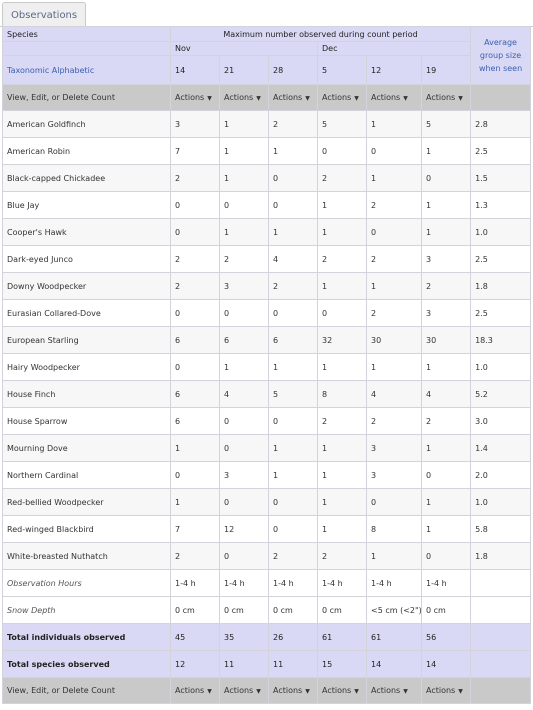 This screenshot has width=533, height=710. Describe the element at coordinates (446, 70) in the screenshot. I see `date-header: 19` at that location.